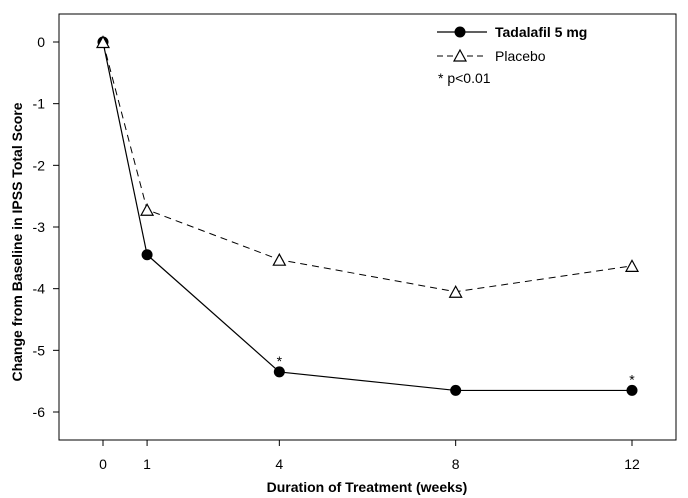 The width and height of the screenshot is (688, 498). What do you see at coordinates (41, 42) in the screenshot?
I see `y-tick-label: 0` at bounding box center [41, 42].